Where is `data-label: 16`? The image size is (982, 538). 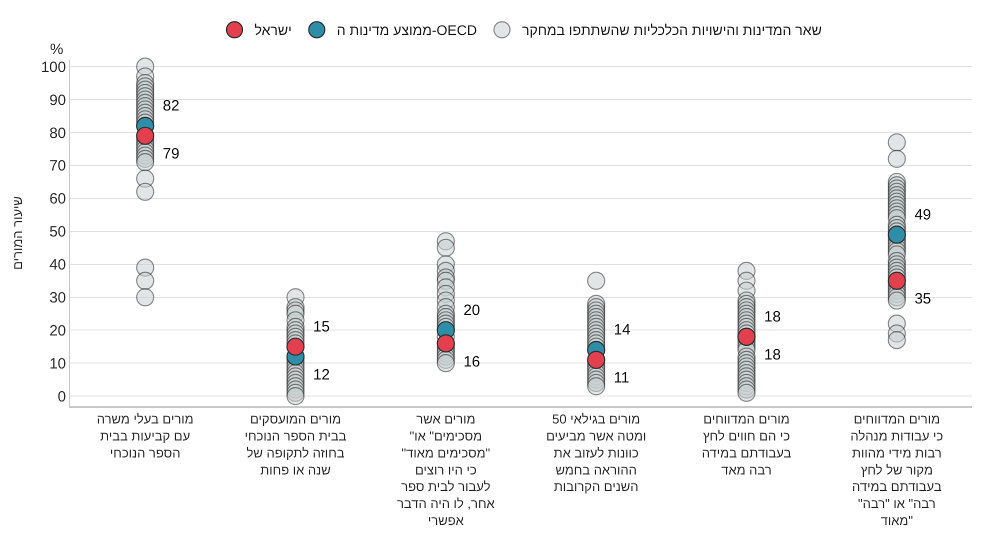
data-label: 16 is located at coordinates (468, 361).